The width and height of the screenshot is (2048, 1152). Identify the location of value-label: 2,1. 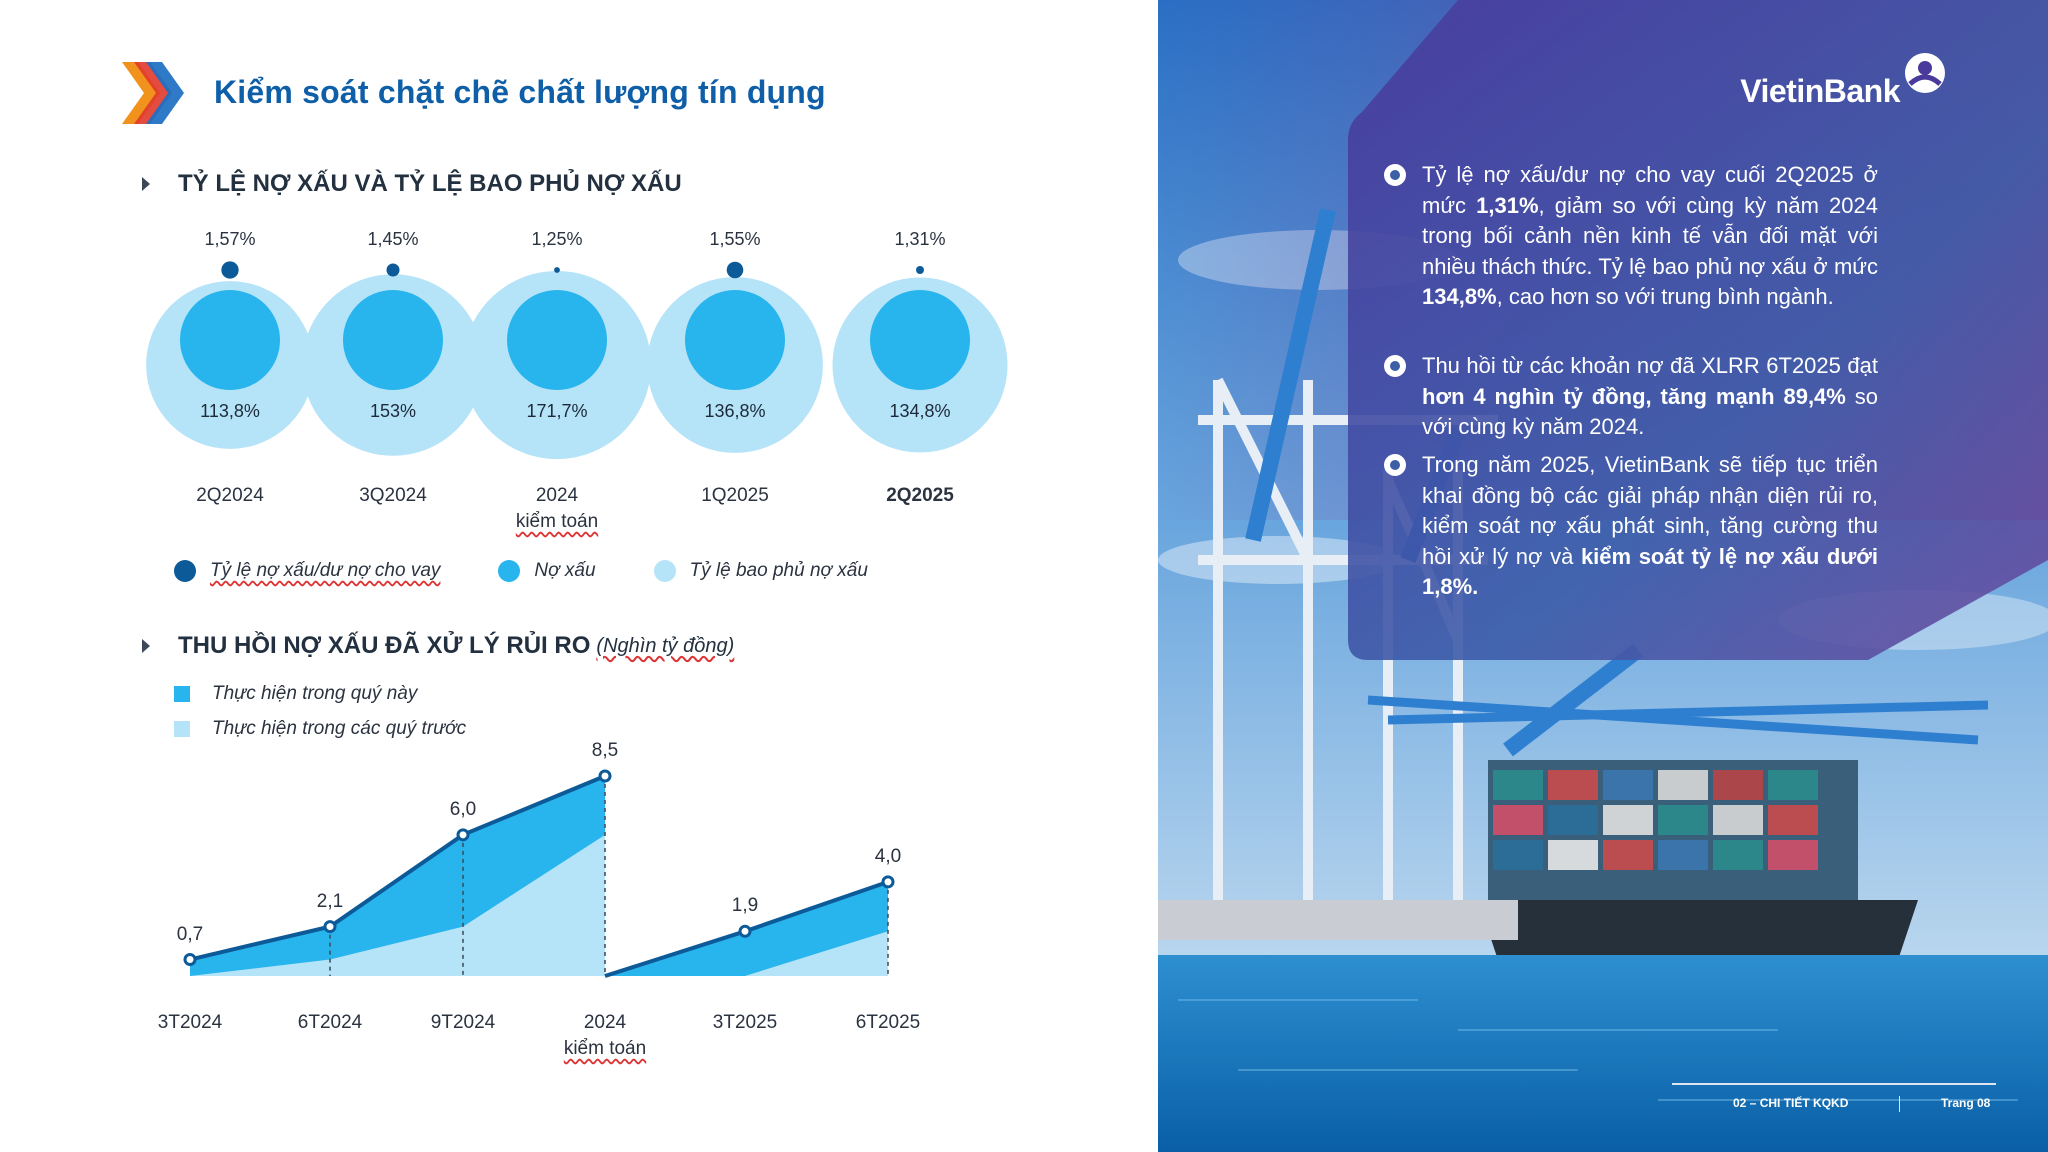
(330, 901).